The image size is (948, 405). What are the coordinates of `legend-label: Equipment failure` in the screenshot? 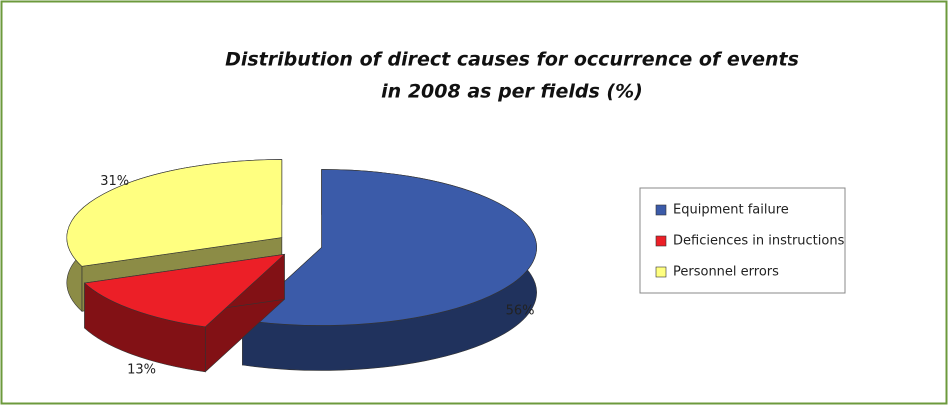 It's located at (731, 210).